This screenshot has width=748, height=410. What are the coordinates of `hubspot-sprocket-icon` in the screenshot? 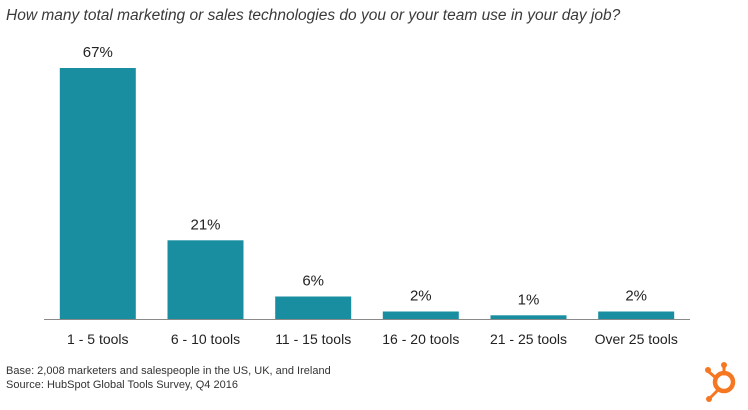 It's located at (720, 382).